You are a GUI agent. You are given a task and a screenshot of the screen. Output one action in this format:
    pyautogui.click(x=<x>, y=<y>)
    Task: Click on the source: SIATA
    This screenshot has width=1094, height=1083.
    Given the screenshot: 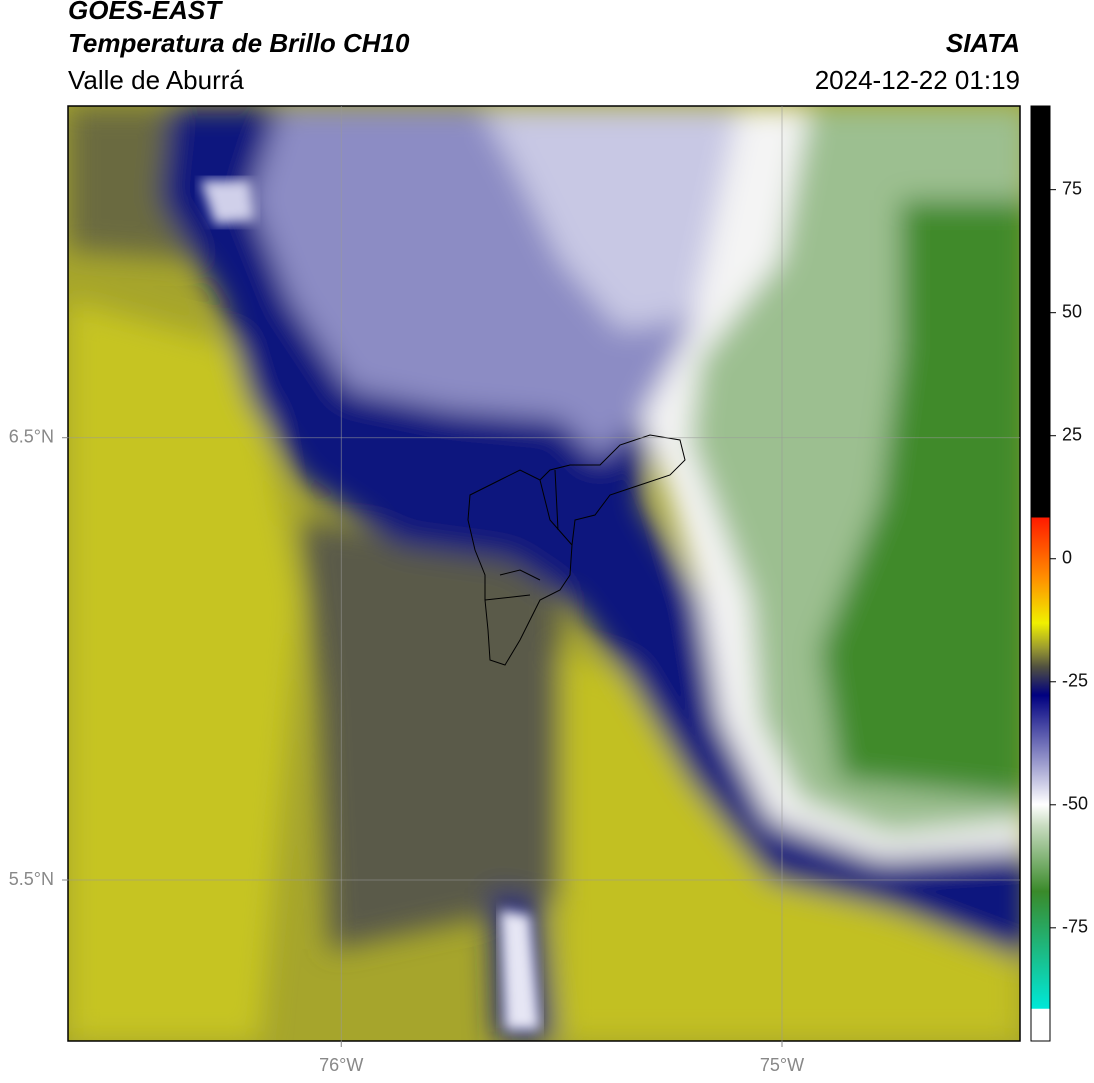 What is the action you would take?
    pyautogui.click(x=983, y=43)
    